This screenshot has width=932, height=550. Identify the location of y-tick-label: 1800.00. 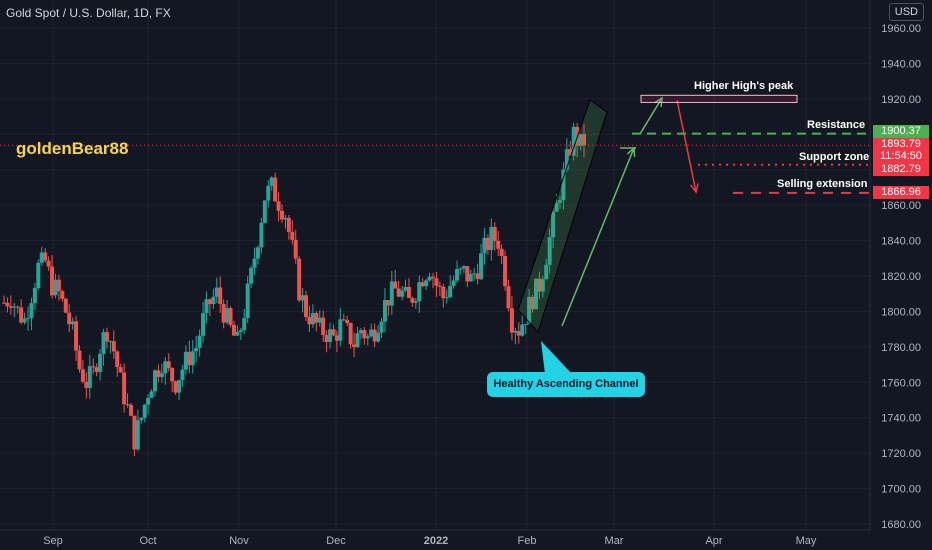
(901, 312).